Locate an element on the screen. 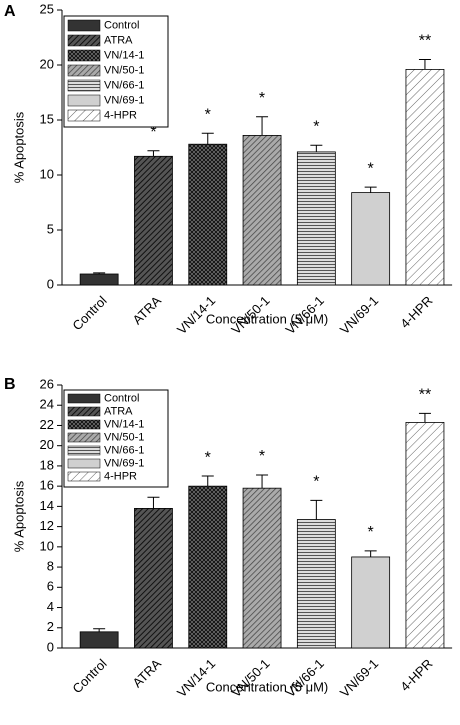  y-tick-label: 14 is located at coordinates (47, 505).